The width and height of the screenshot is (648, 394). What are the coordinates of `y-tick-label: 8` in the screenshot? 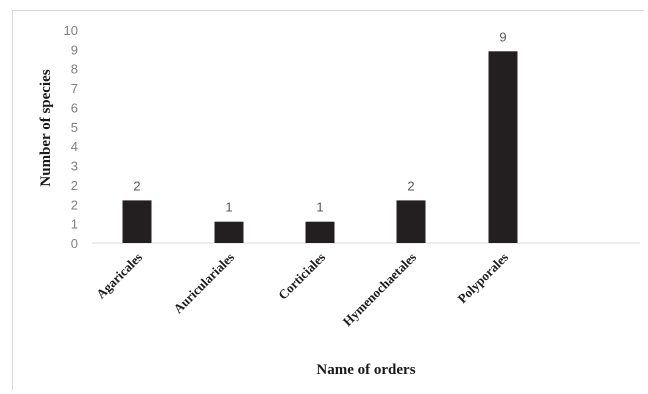 It's located at (74, 69).